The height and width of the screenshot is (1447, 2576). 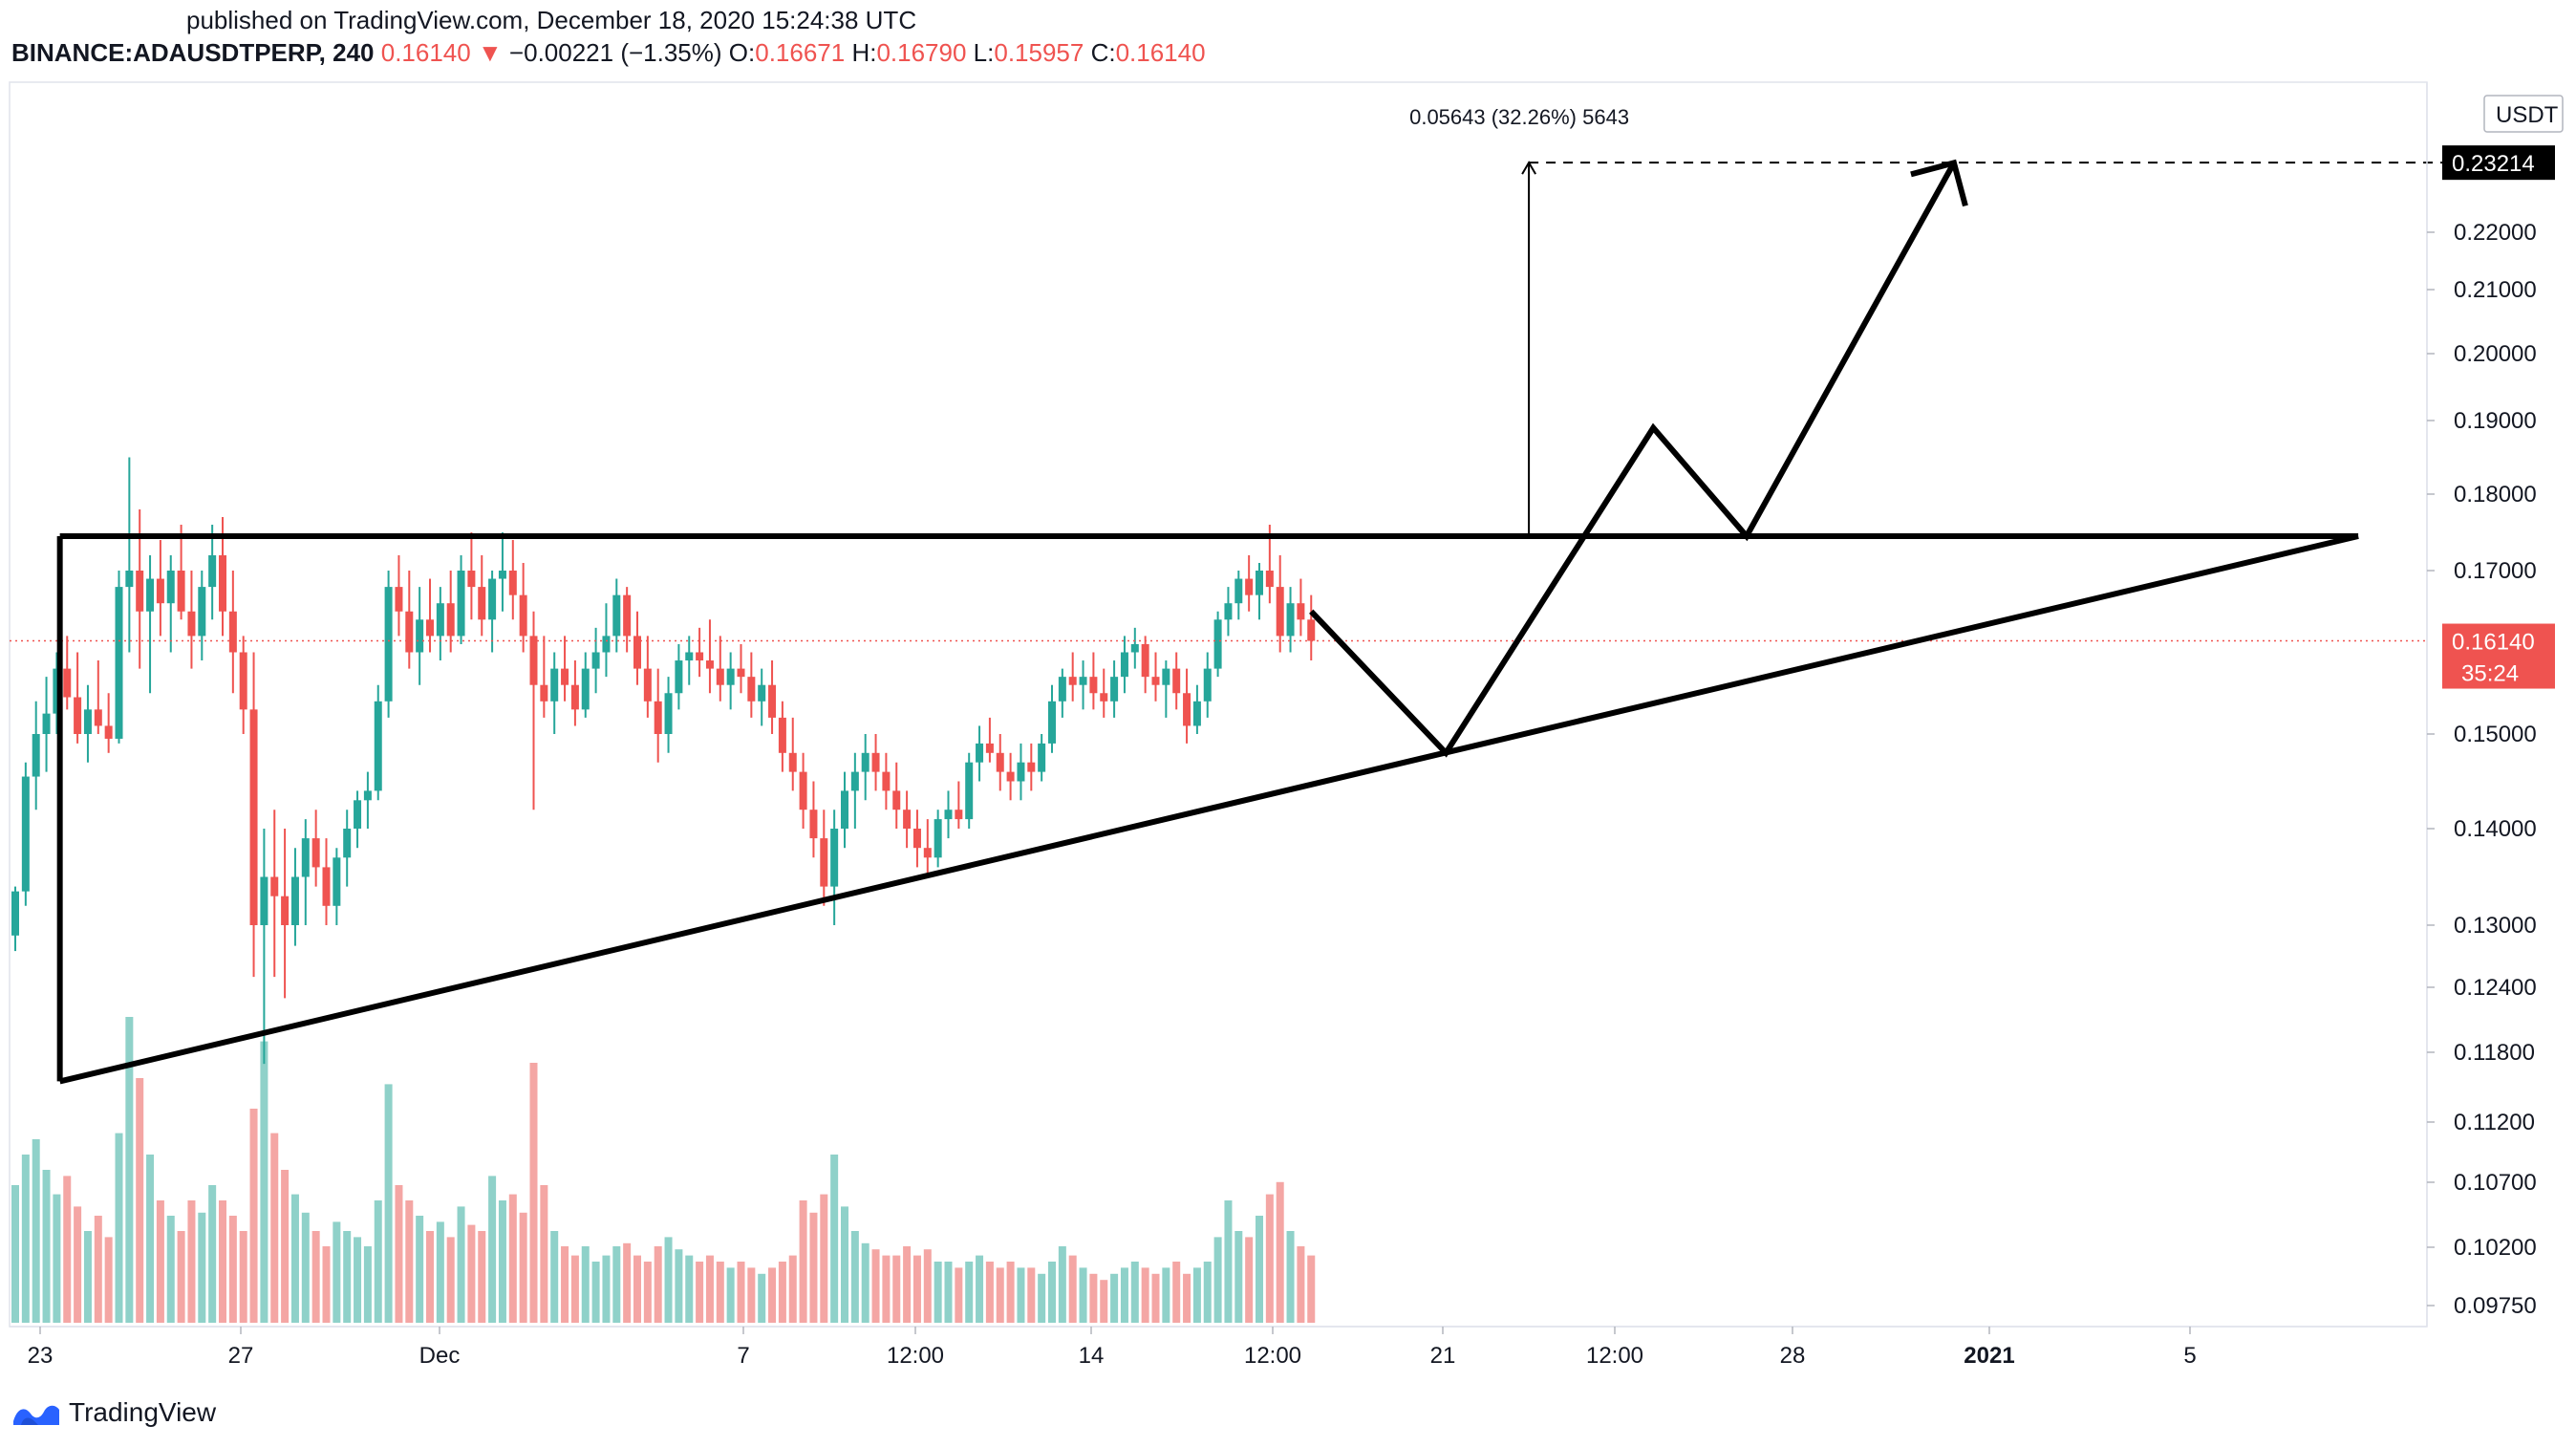 What do you see at coordinates (193, 52) in the screenshot?
I see `symbol-label: BINANCE:ADAUSDTPERP, 240` at bounding box center [193, 52].